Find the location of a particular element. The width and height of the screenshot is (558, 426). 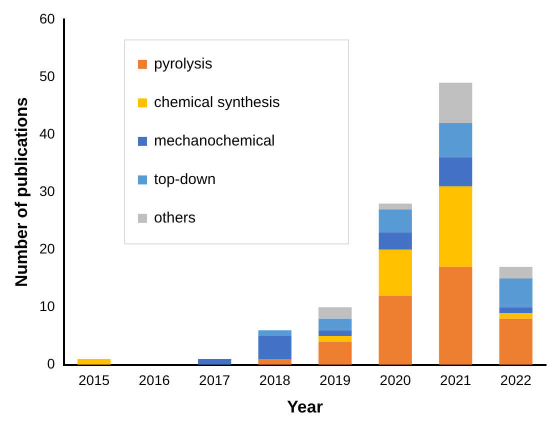

legend-label: top-down is located at coordinates (185, 179).